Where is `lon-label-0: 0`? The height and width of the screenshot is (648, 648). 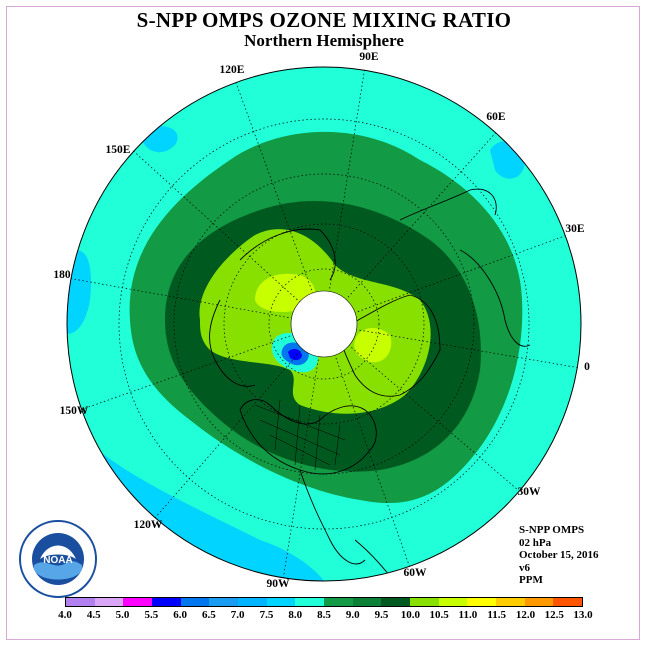 lon-label-0: 0 is located at coordinates (587, 367).